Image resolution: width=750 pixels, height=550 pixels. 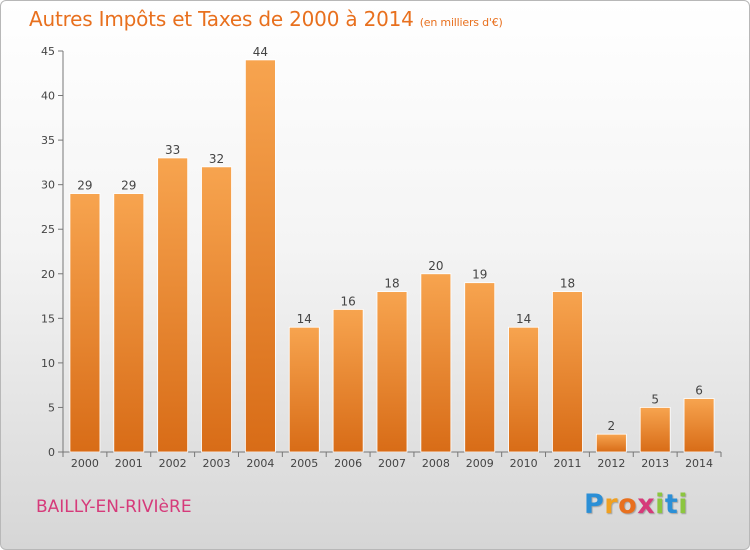 What do you see at coordinates (52, 252) in the screenshot?
I see `y-axis: 0 5 10 15 20 25 30 35 40 45` at bounding box center [52, 252].